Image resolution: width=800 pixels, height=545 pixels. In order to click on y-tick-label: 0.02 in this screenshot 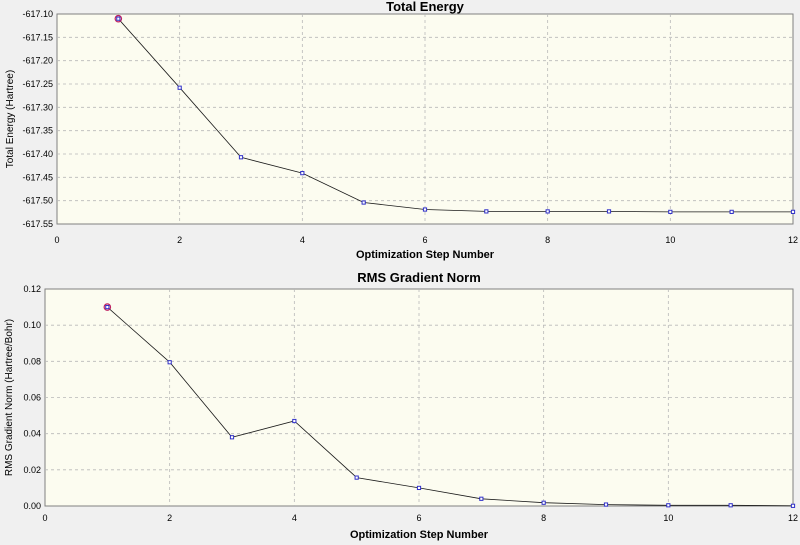, I will do `click(32, 470)`.